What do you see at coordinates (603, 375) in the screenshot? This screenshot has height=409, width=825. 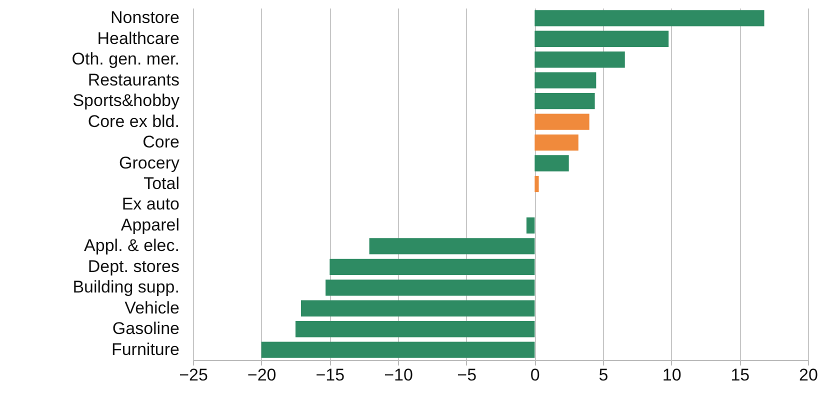 I see `x-tick-label: 5` at bounding box center [603, 375].